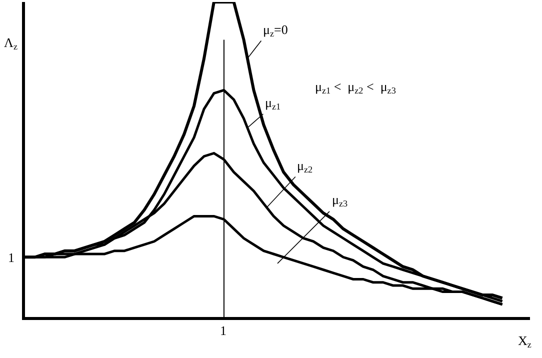  I want to click on x-axis-title: X$_{z}$, so click(525, 341).